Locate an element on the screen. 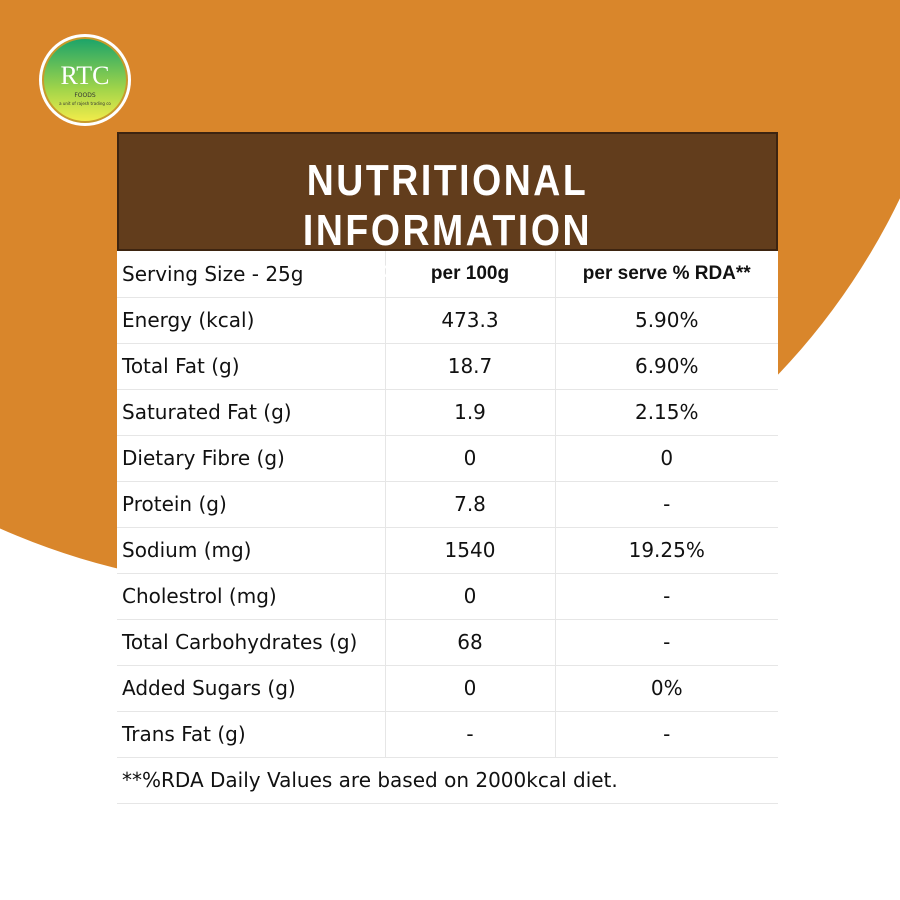 The width and height of the screenshot is (900, 900). column-header: Serving Size - 25g is located at coordinates (251, 274).